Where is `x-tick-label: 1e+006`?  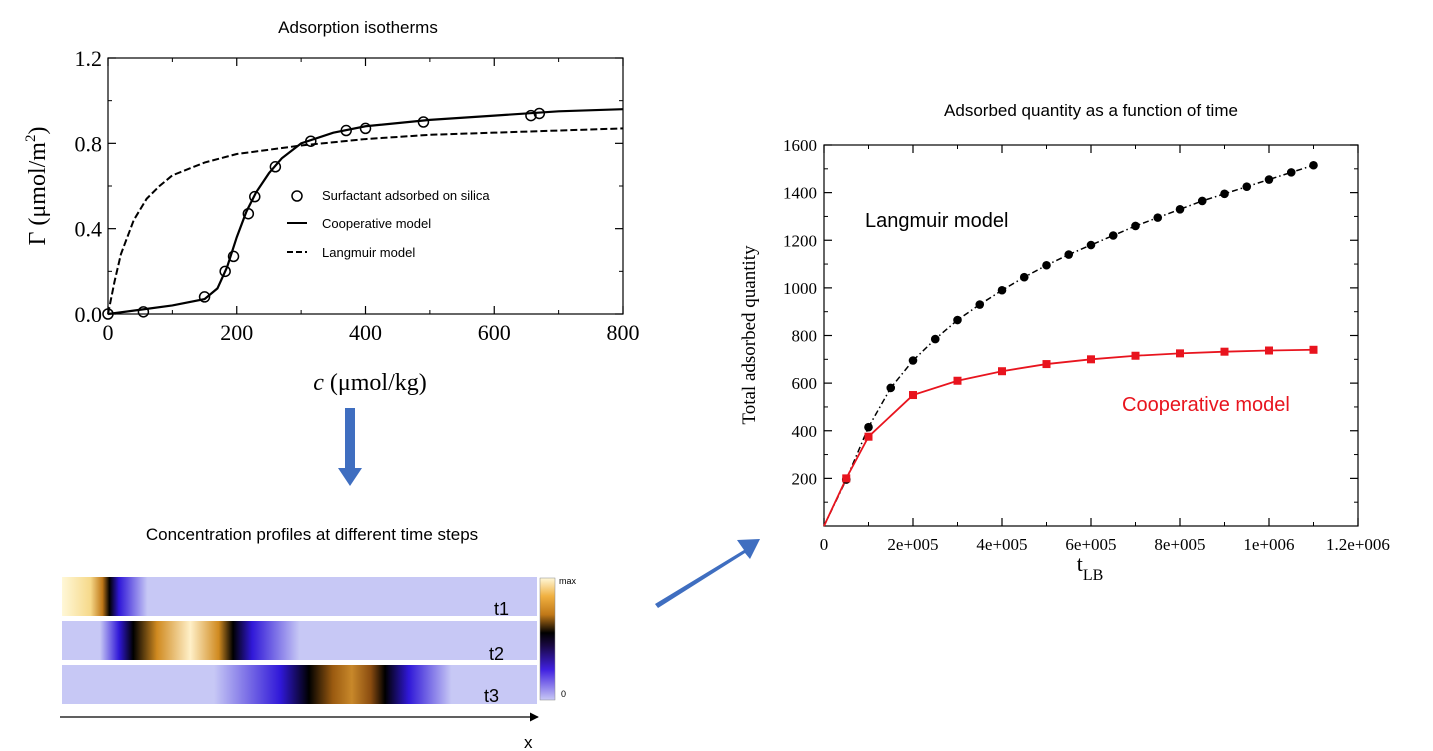
x-tick-label: 1e+006 is located at coordinates (1268, 544).